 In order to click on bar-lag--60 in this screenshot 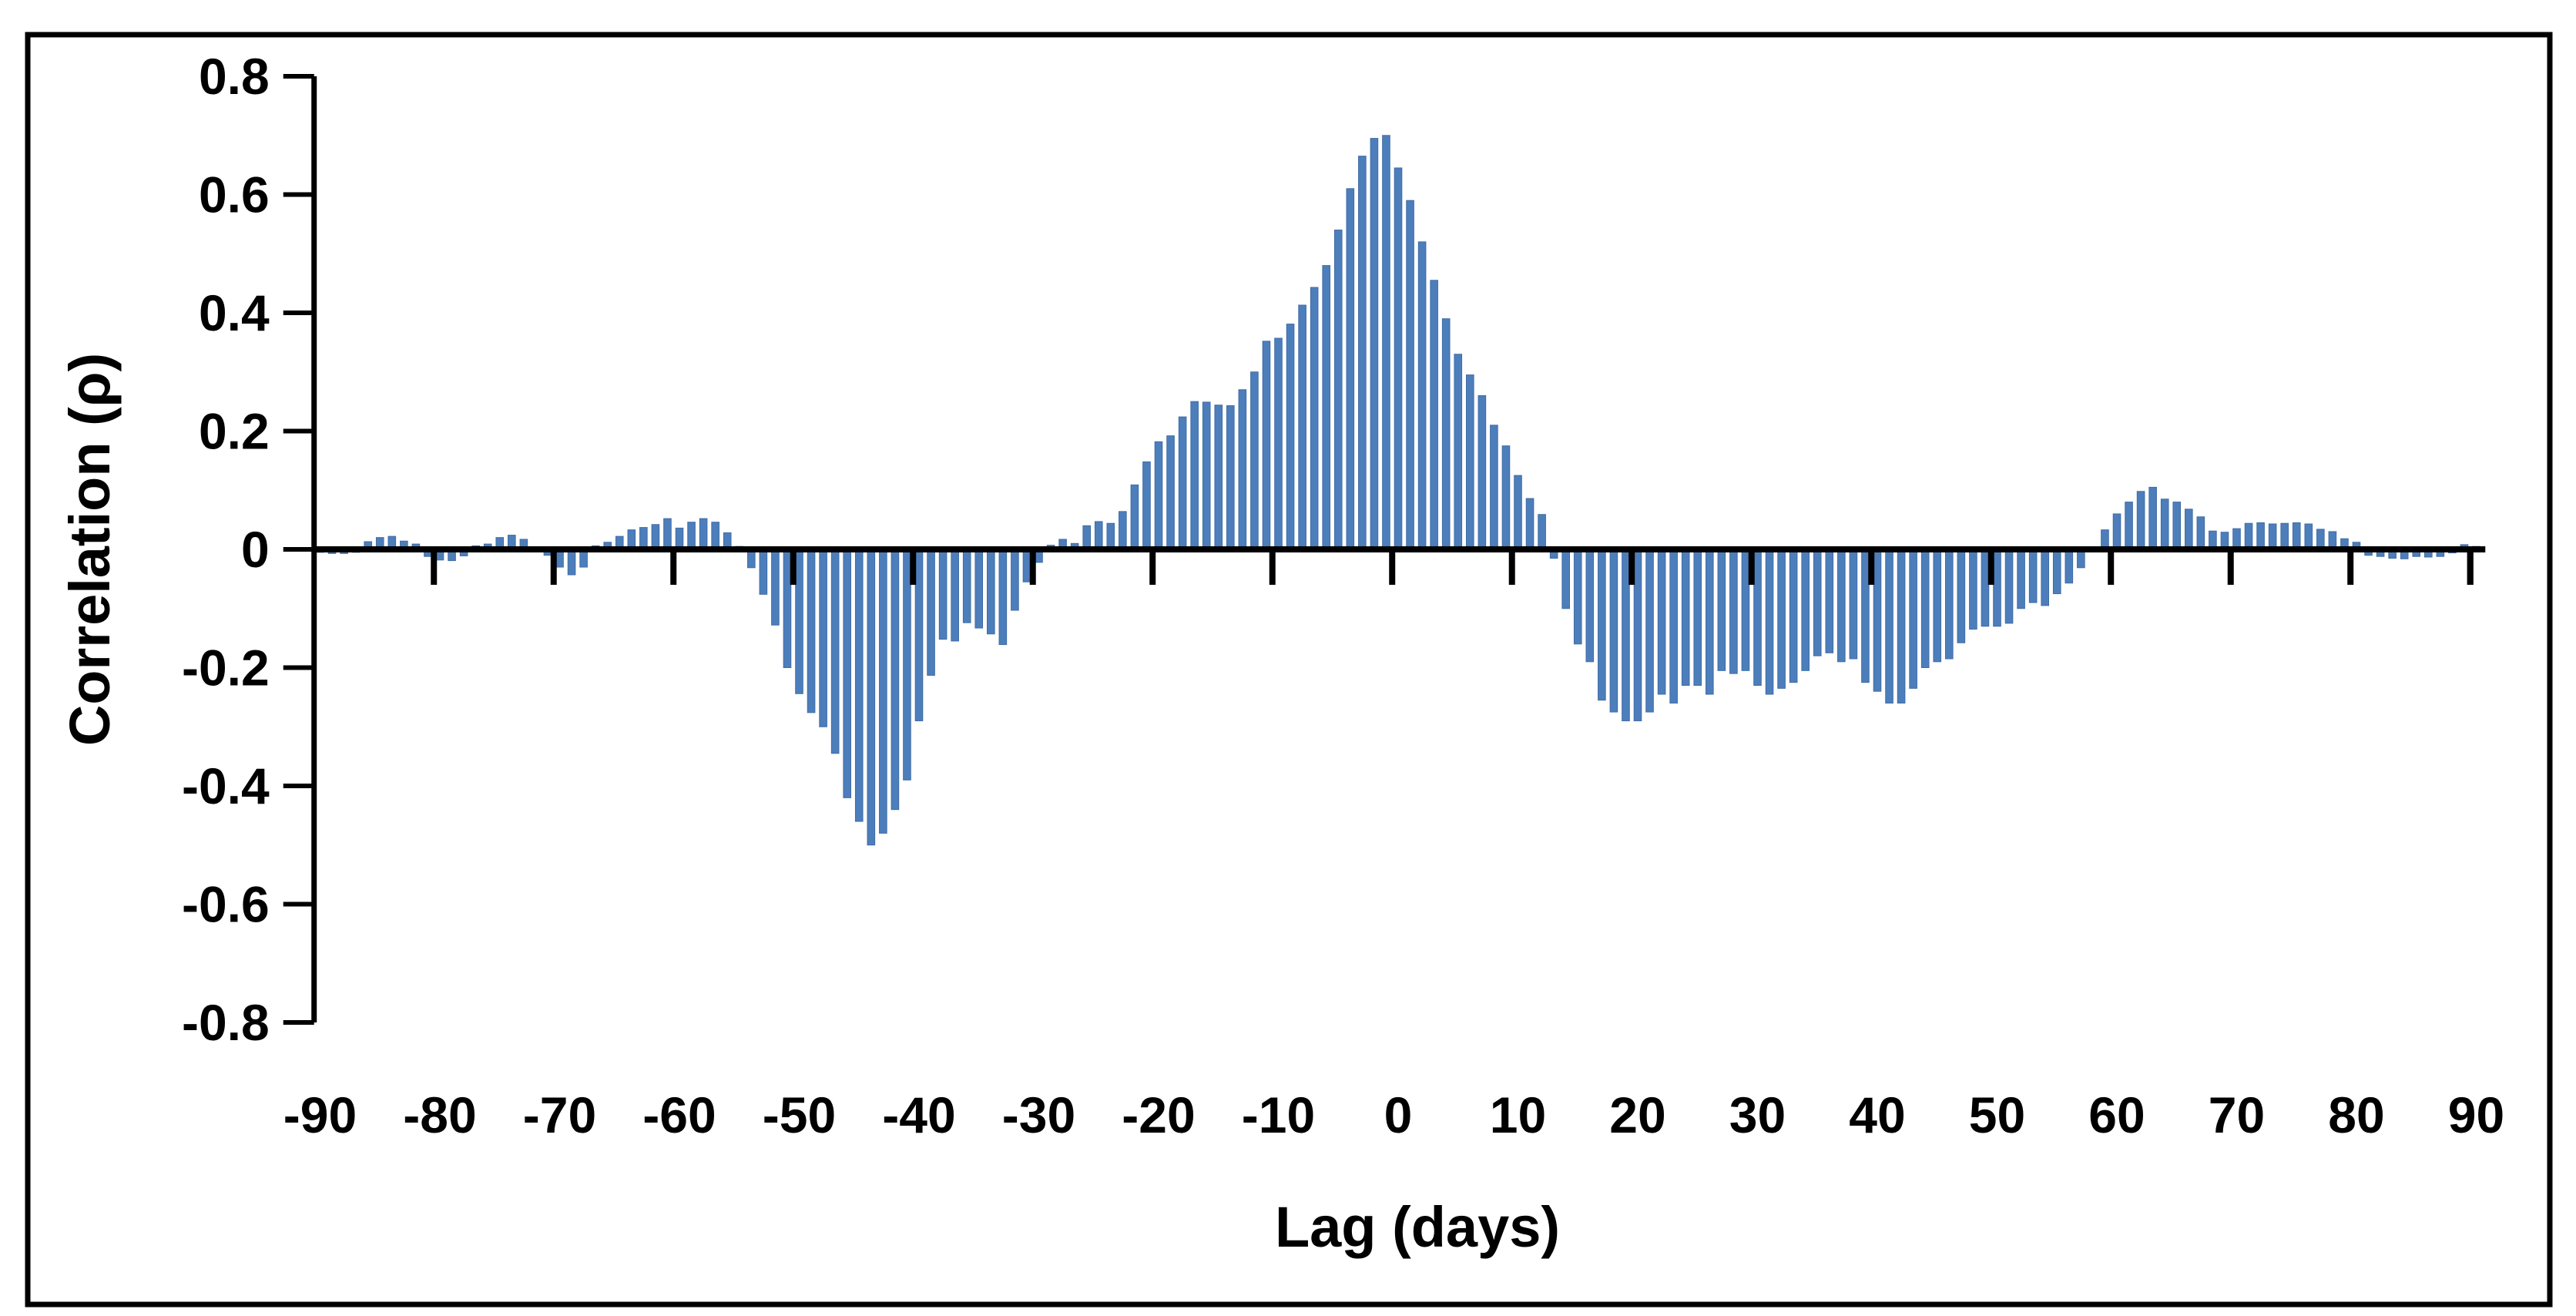, I will do `click(679, 538)`.